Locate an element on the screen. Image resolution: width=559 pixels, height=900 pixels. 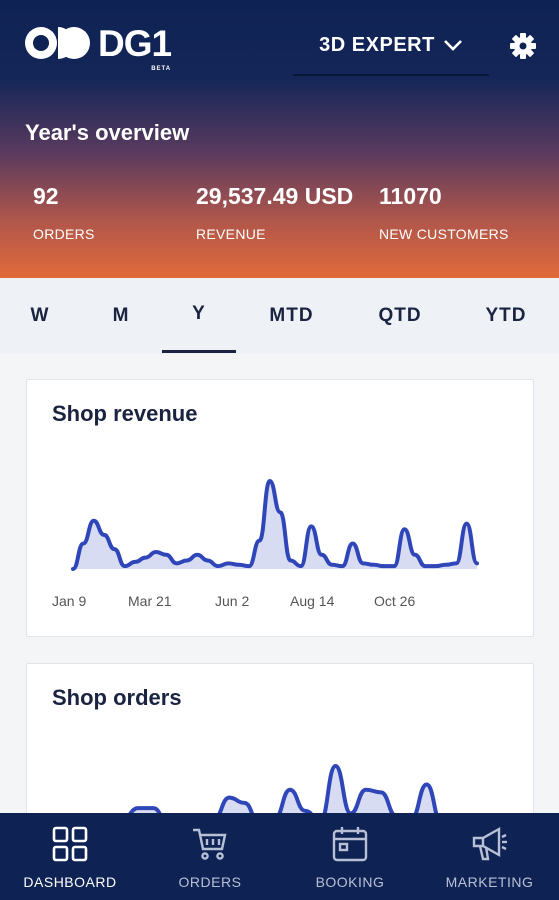
stat-label: ORDERS is located at coordinates (64, 234).